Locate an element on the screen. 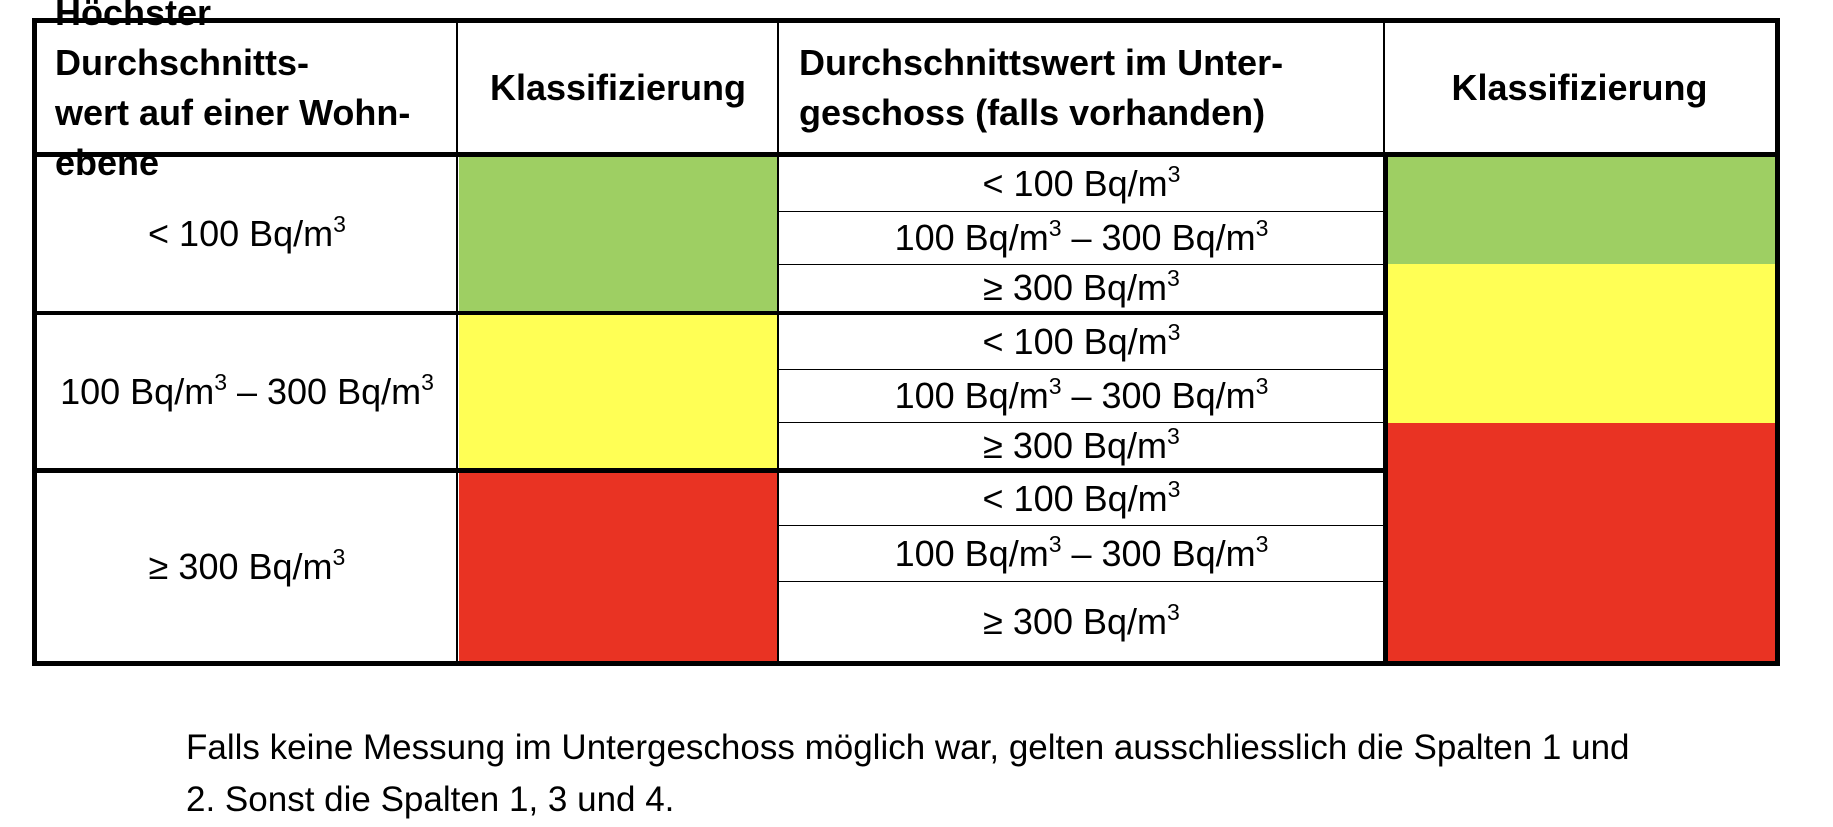  level-class-yellow is located at coordinates (619, 391).